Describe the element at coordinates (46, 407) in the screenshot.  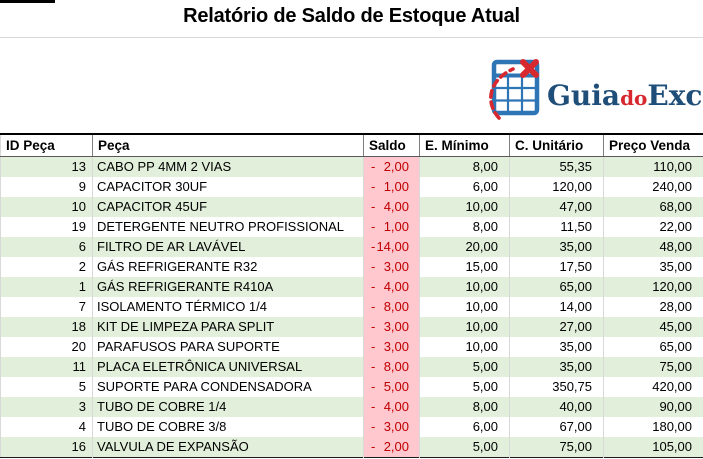
I see `cell-id-peca: 3` at that location.